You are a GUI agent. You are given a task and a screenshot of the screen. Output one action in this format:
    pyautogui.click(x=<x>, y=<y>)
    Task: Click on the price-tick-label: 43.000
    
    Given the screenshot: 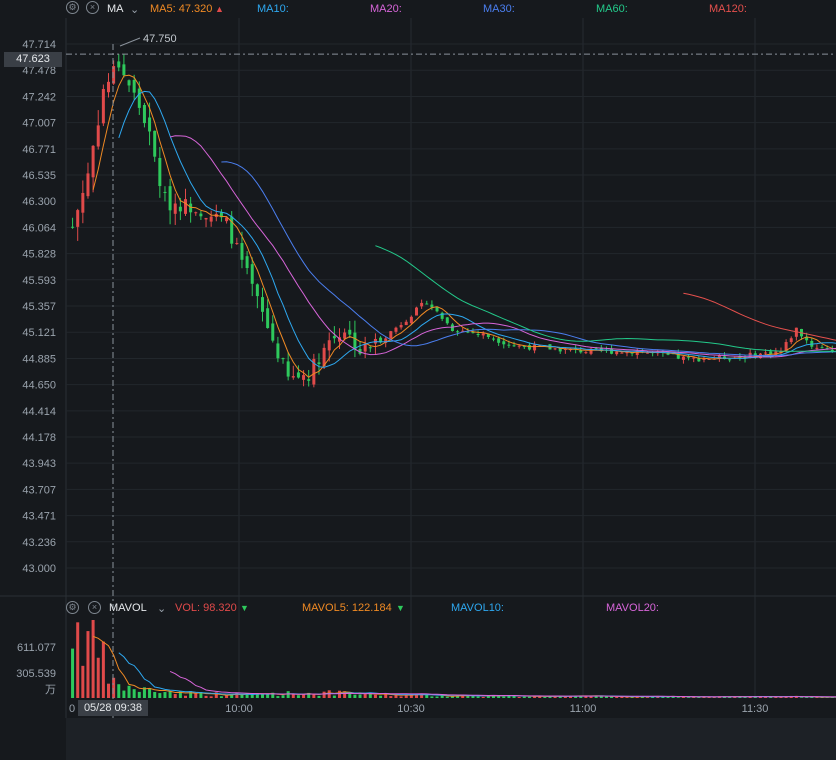 What is the action you would take?
    pyautogui.click(x=39, y=569)
    